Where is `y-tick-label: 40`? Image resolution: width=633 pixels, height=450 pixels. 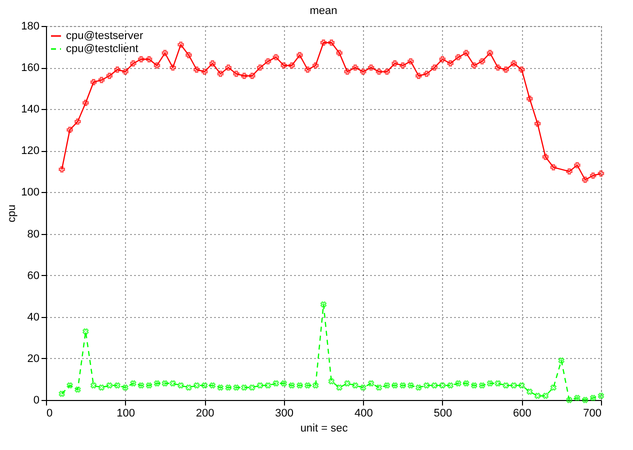
y-tick-label: 40 is located at coordinates (33, 317).